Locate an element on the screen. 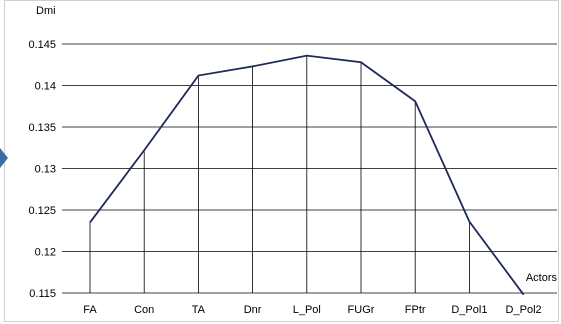 Image resolution: width=561 pixels, height=324 pixels. x-tick-label: TA is located at coordinates (199, 310).